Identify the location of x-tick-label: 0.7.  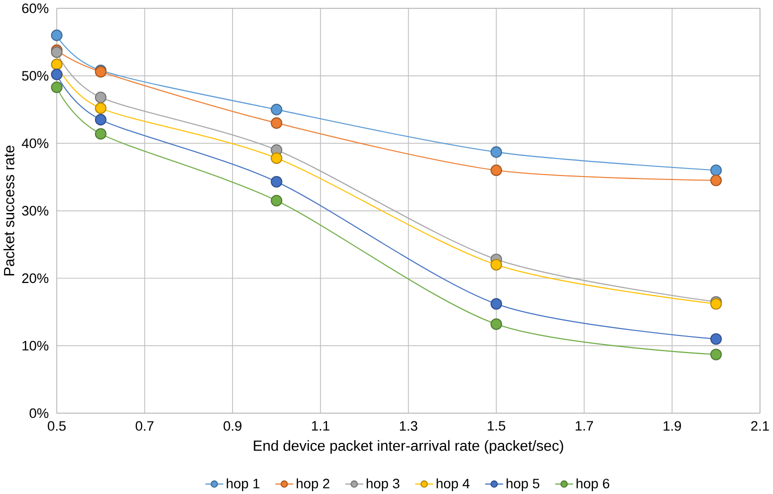
(145, 426).